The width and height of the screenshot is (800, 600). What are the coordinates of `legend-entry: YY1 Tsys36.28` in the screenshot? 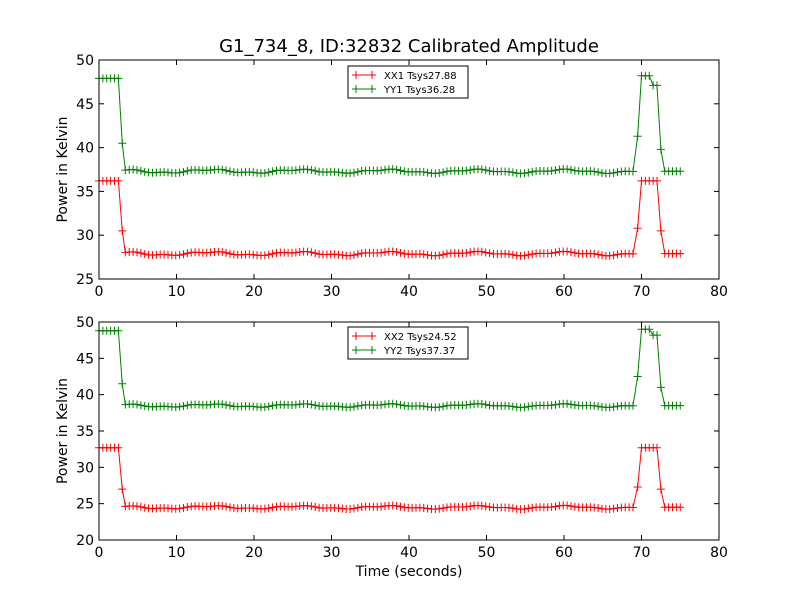 It's located at (419, 90).